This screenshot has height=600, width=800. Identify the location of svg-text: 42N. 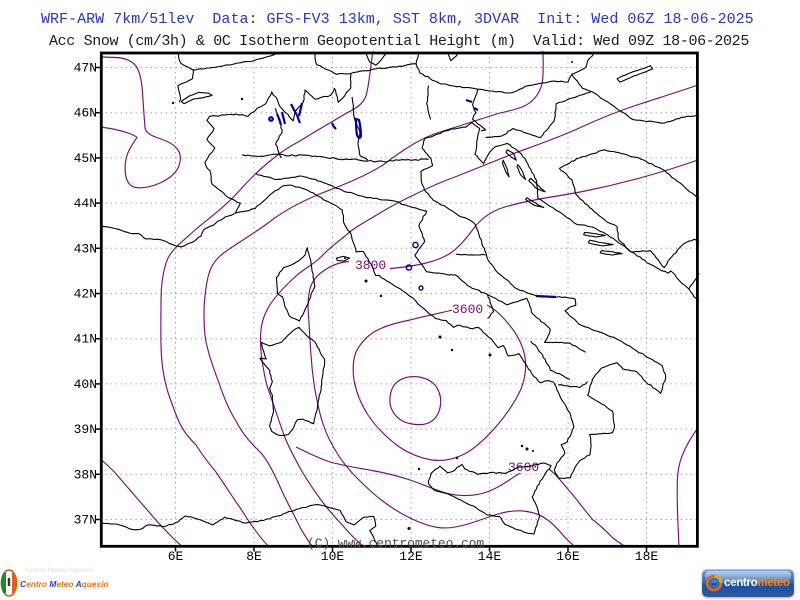
(85, 294).